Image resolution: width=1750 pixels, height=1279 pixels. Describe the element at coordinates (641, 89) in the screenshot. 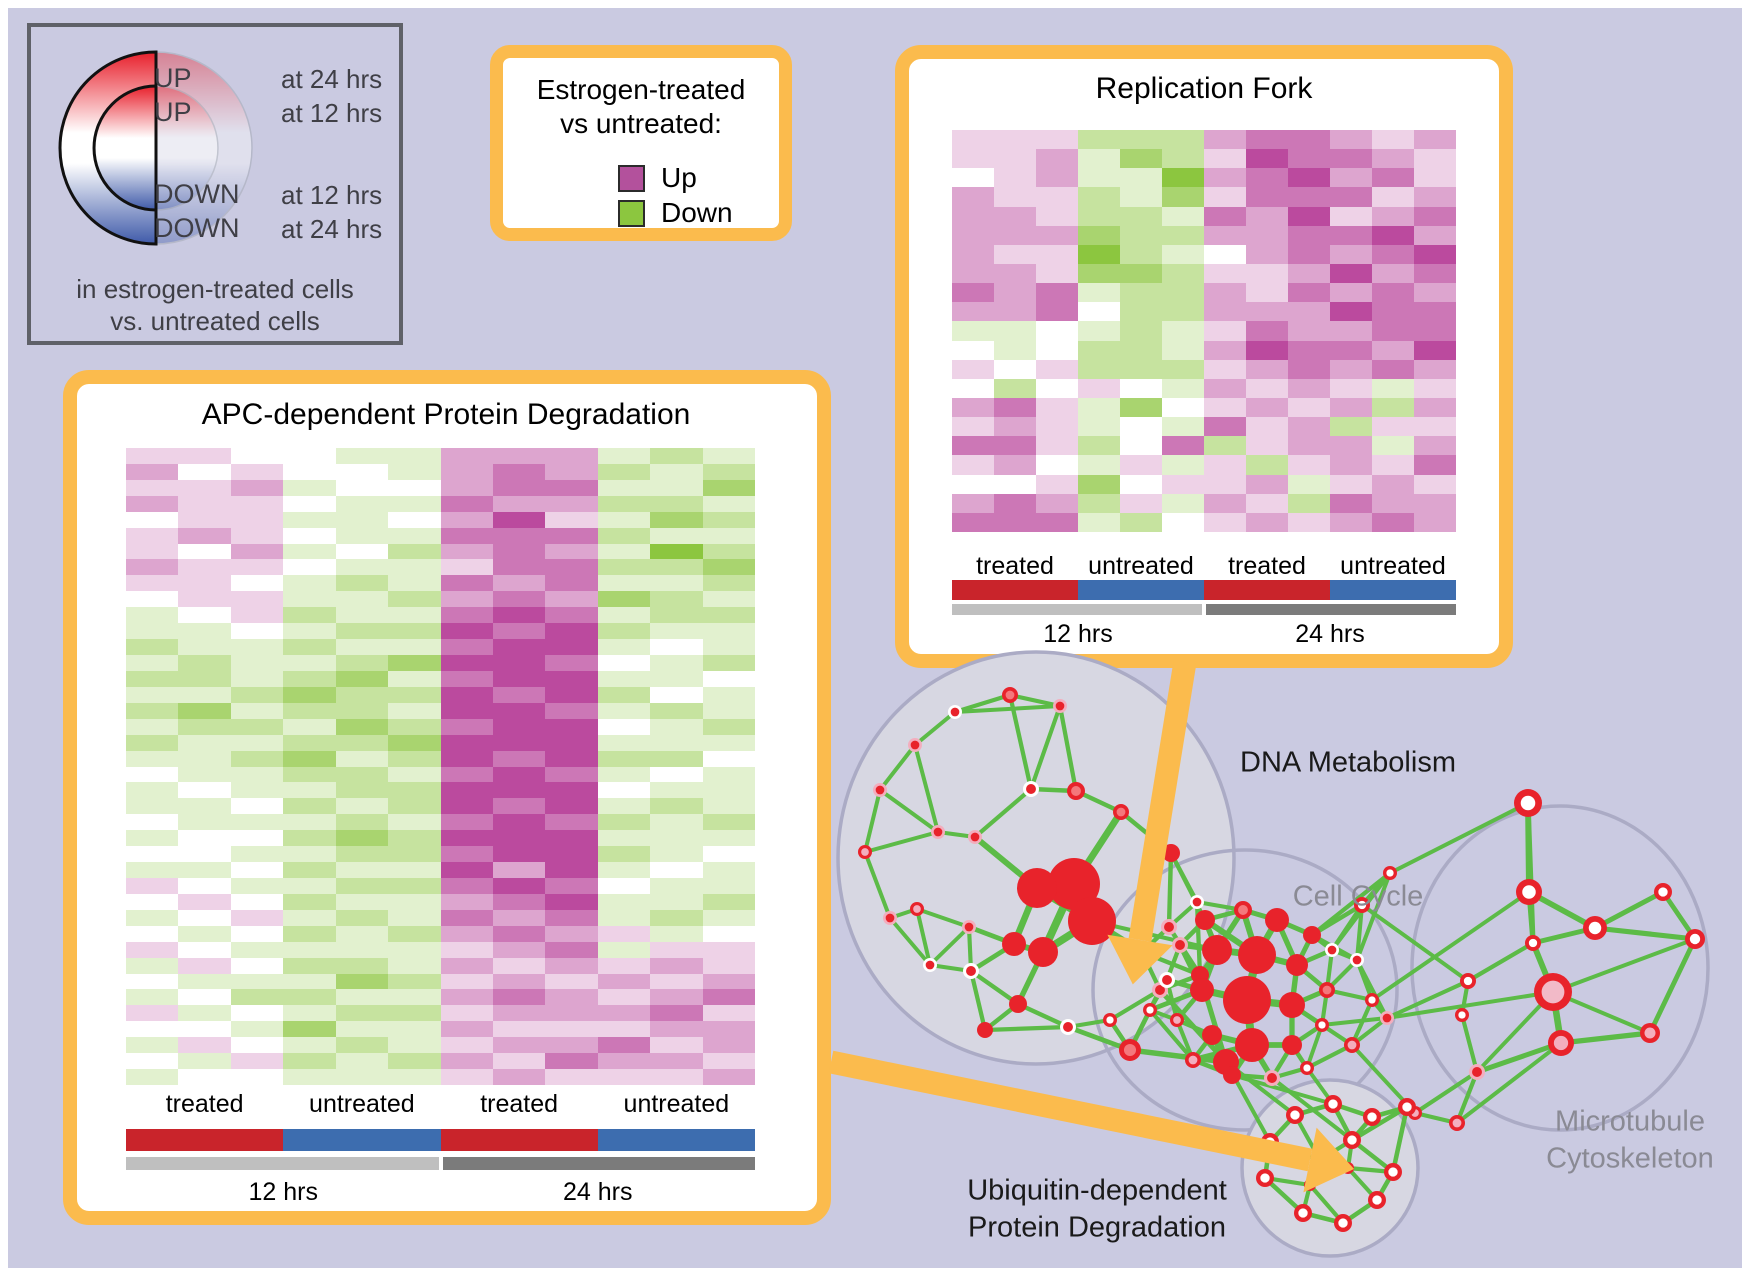

I see `updown-title-line1: Estrogen-treated` at that location.